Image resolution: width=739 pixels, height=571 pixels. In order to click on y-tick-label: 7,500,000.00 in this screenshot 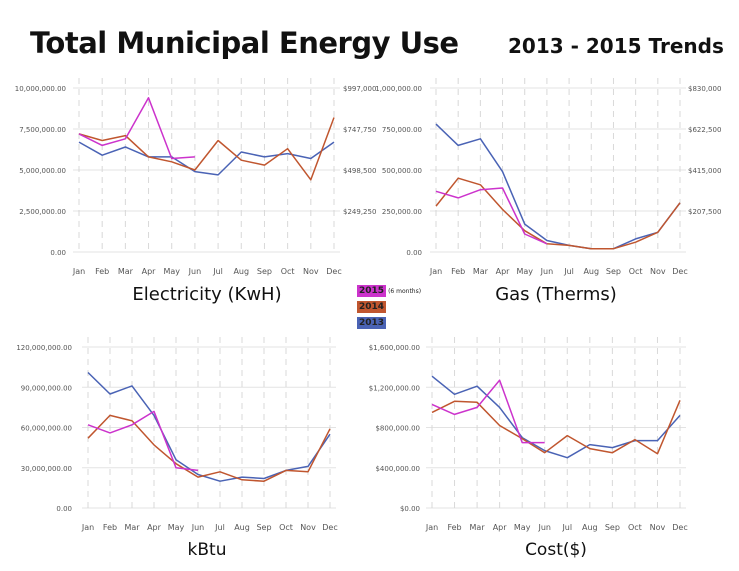, I will do `click(42, 130)`.